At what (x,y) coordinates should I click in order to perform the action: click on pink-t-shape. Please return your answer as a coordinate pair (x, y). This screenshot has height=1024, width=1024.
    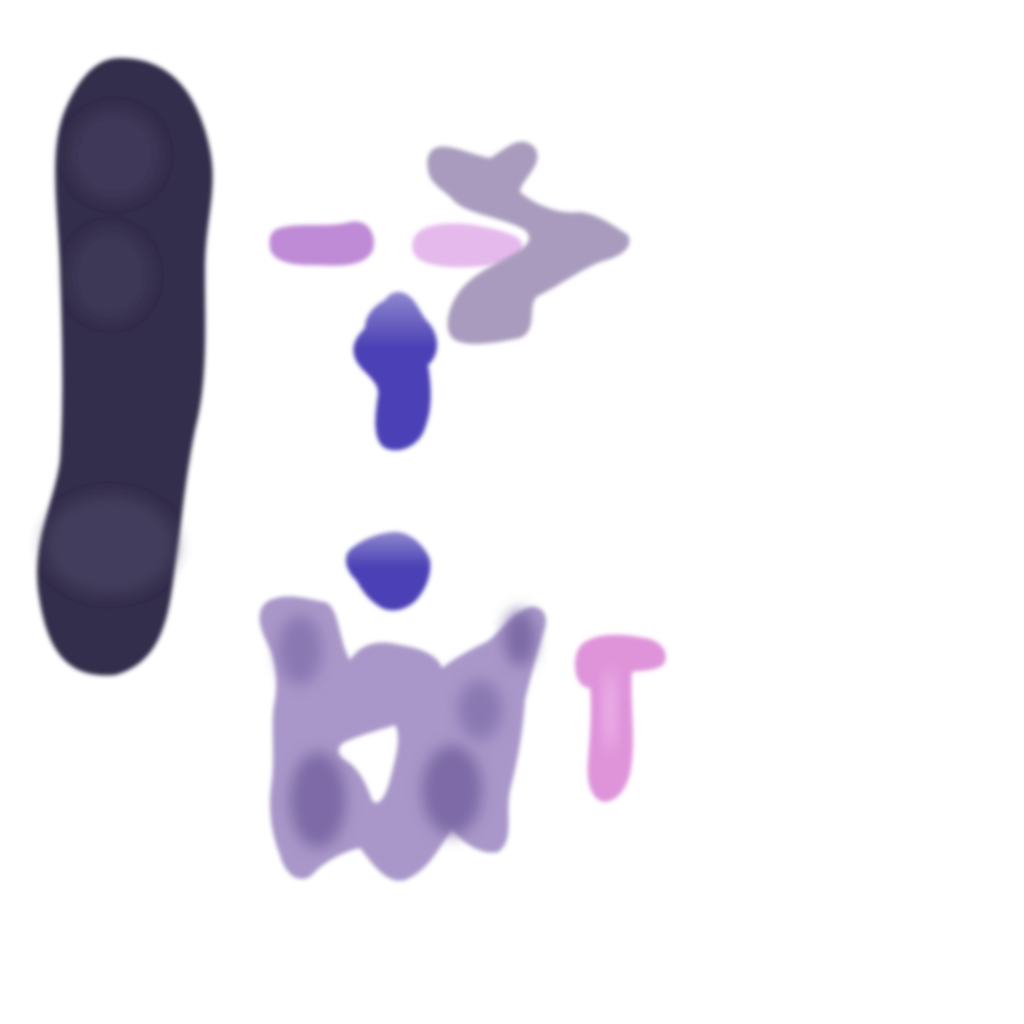
    Looking at the image, I should click on (620, 718).